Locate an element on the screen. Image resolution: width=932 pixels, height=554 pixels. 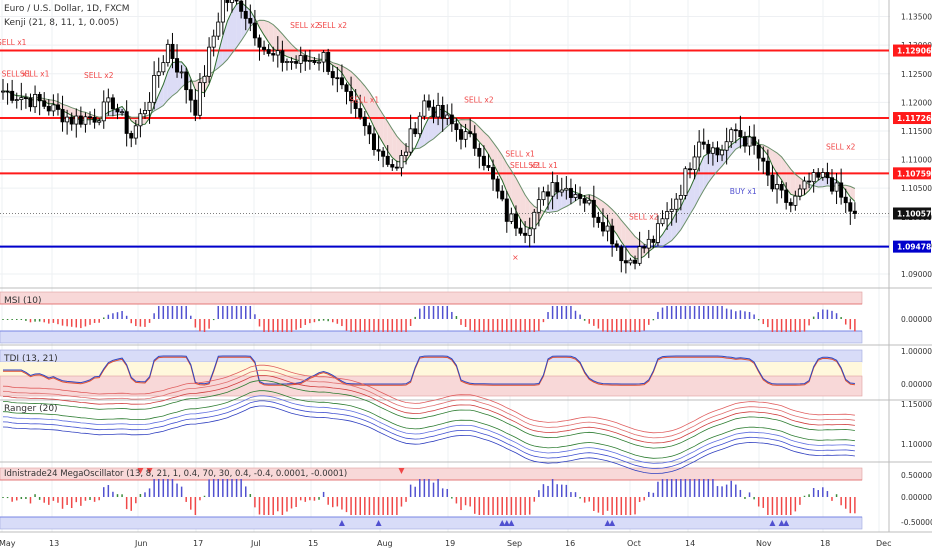
signal-label: BUY x1 is located at coordinates (743, 191).